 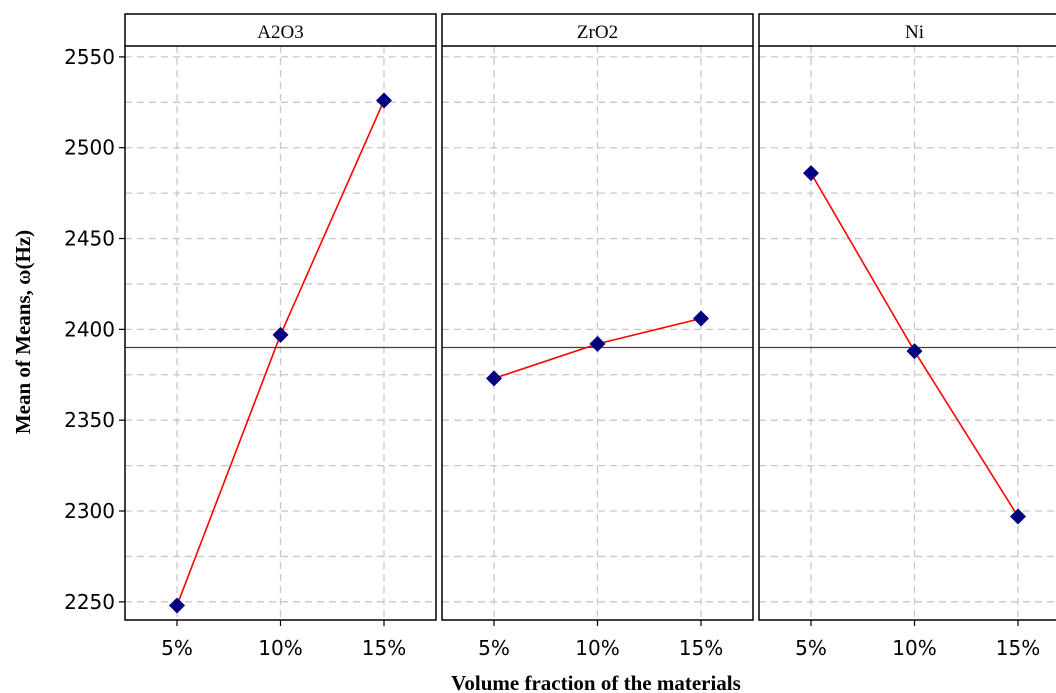 What do you see at coordinates (89, 148) in the screenshot?
I see `y-tick-label: 2500` at bounding box center [89, 148].